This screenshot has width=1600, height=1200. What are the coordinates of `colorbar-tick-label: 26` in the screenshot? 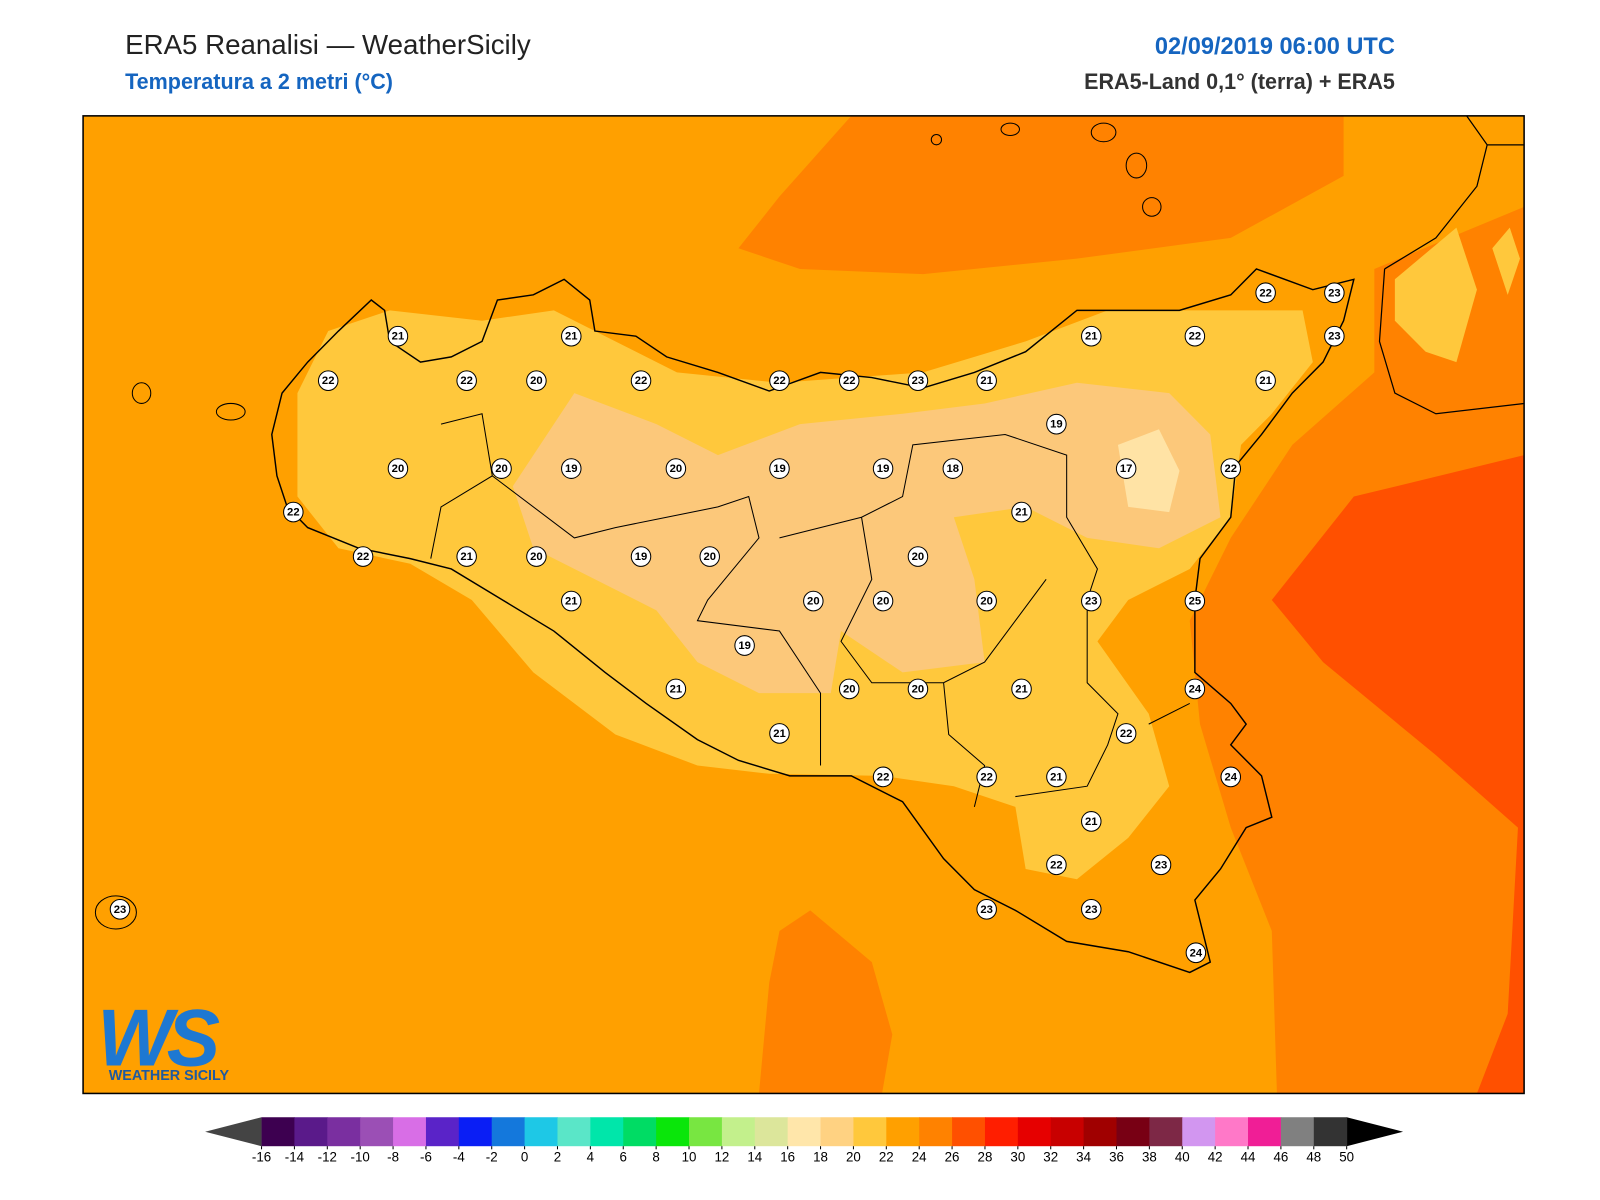 It's located at (952, 1157).